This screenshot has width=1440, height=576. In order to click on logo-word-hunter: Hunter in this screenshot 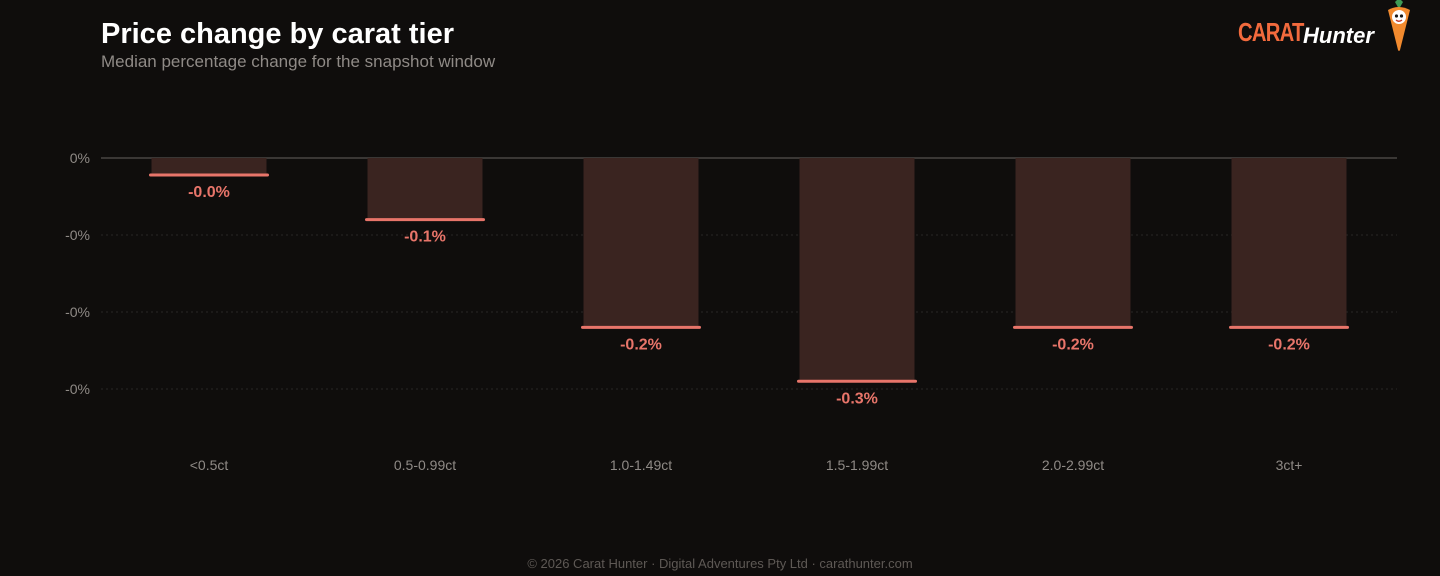, I will do `click(1338, 35)`.